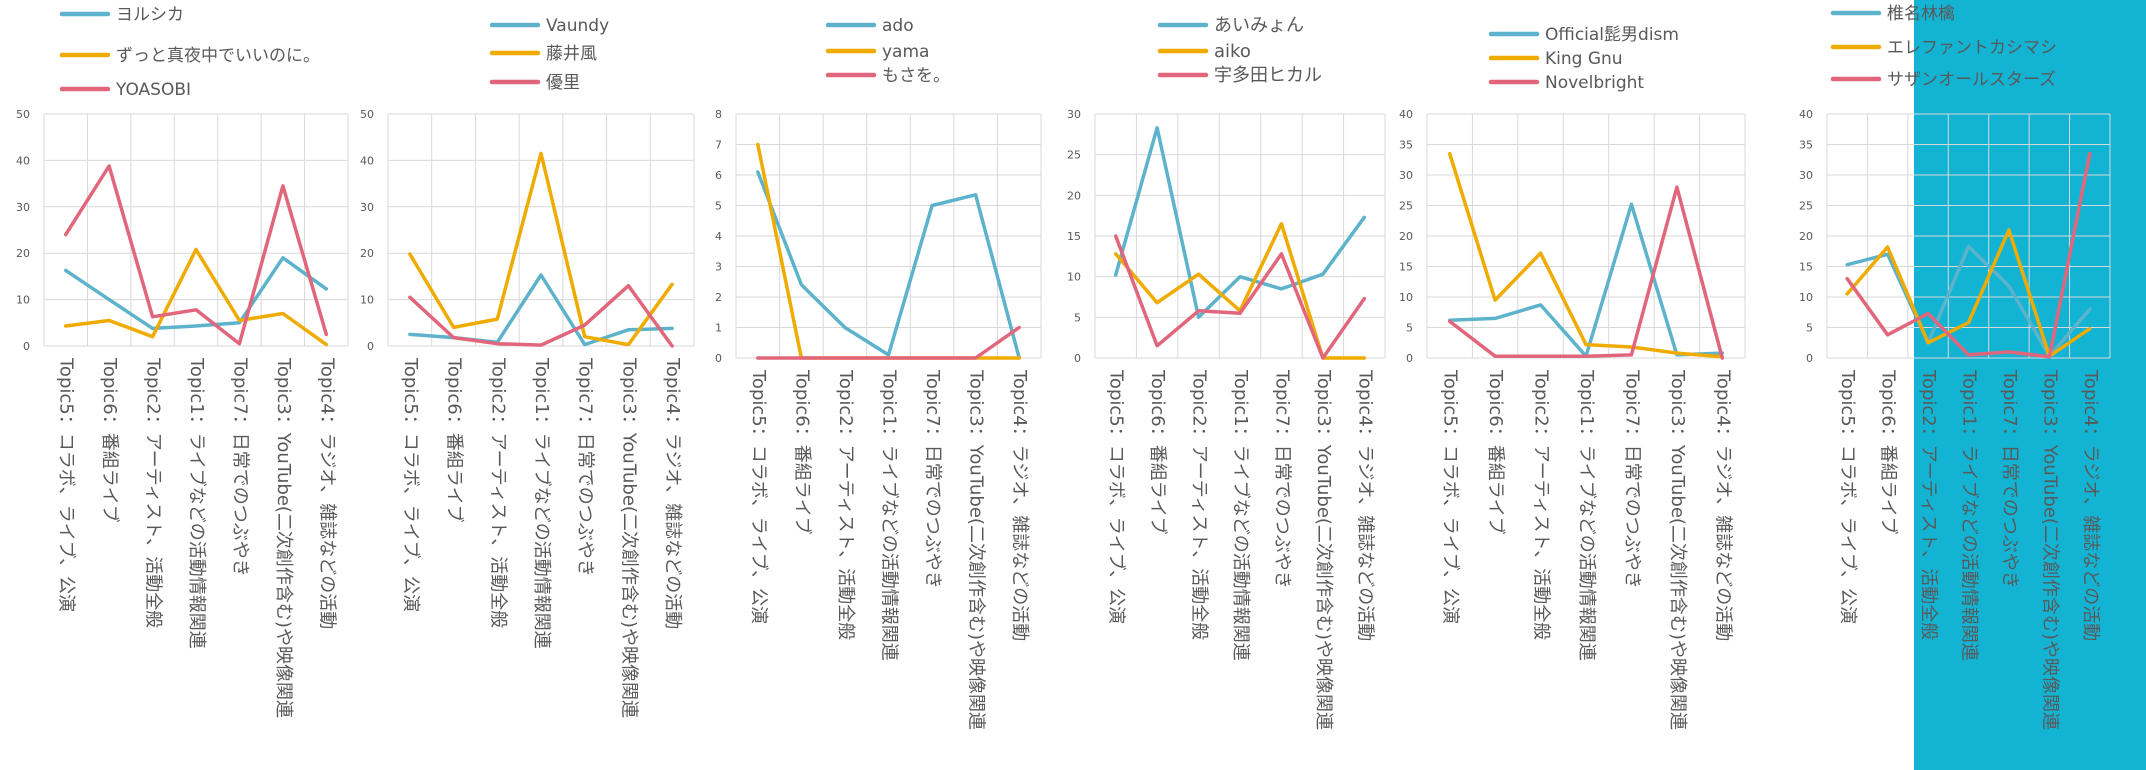  I want to click on y-tick-label: 4, so click(718, 236).